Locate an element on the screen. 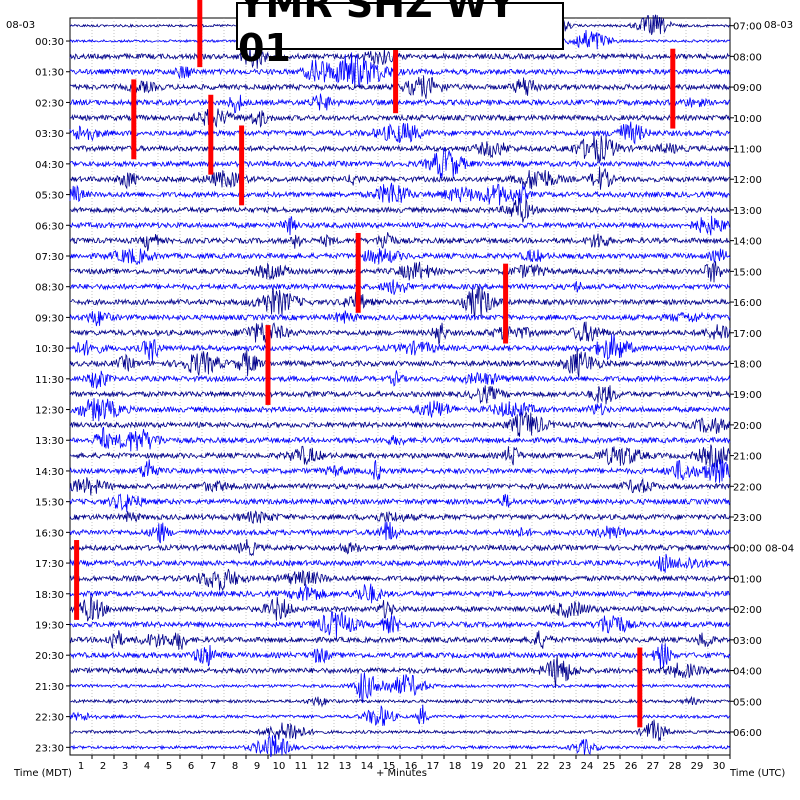 This screenshot has width=800, height=800. x-axis-tick-label: 16 is located at coordinates (411, 766).